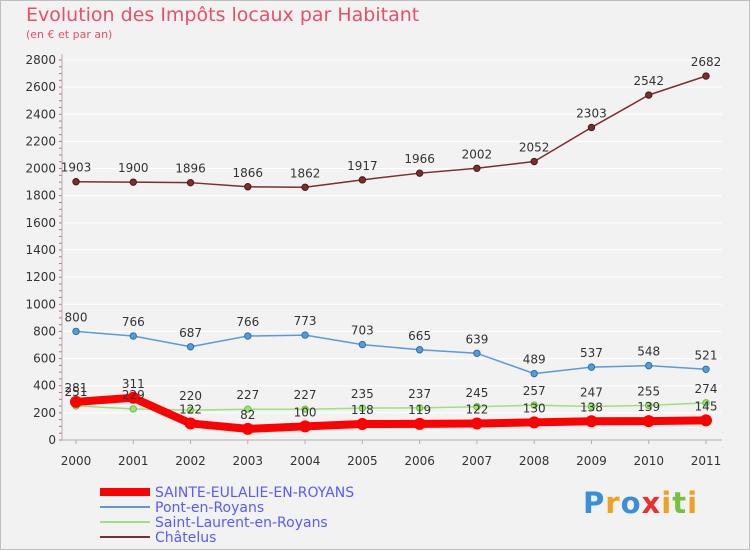  Describe the element at coordinates (185, 538) in the screenshot. I see `legend-label: Châtelus` at that location.